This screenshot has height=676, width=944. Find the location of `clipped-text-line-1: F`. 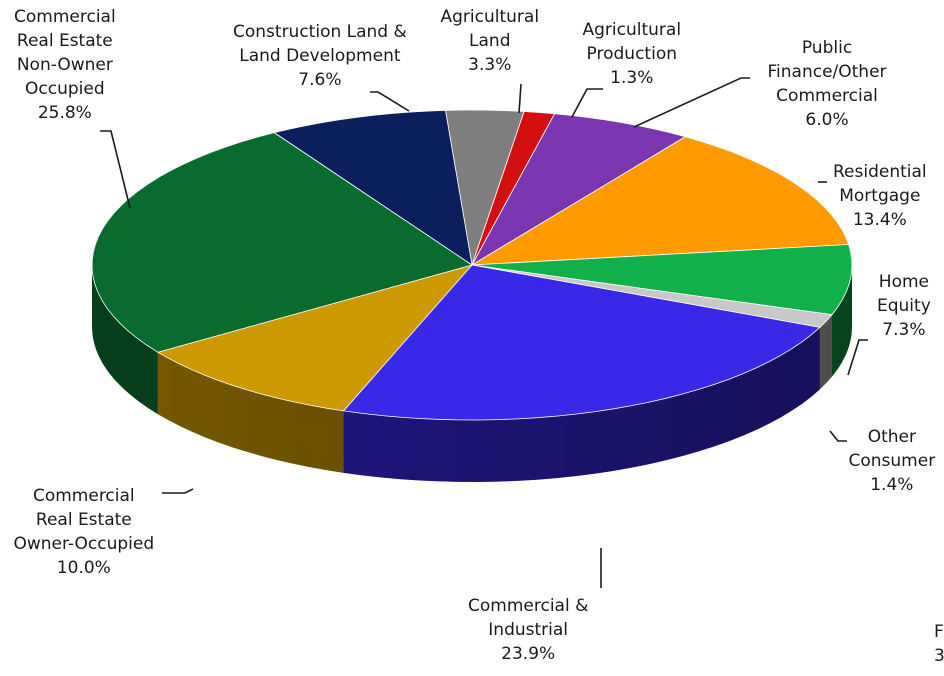

clipped-text-line-1: F is located at coordinates (939, 632).